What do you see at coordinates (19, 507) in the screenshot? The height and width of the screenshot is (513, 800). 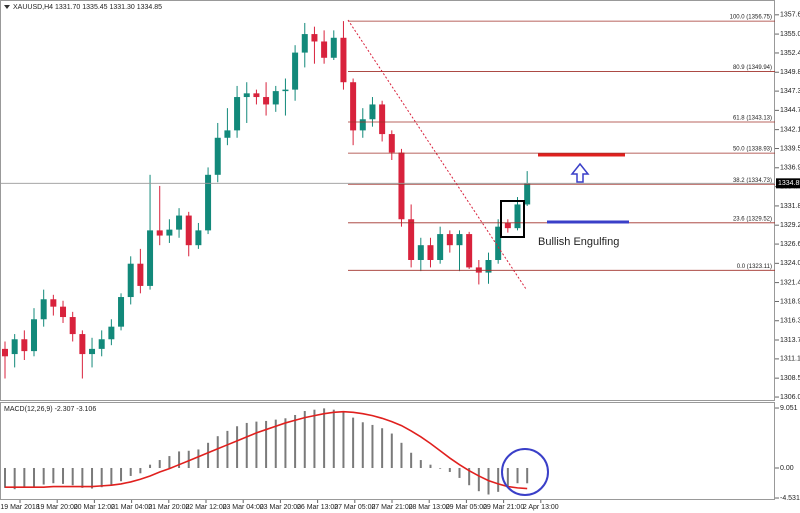 I see `x-tick-label: 19 Mar 2018` at bounding box center [19, 507].